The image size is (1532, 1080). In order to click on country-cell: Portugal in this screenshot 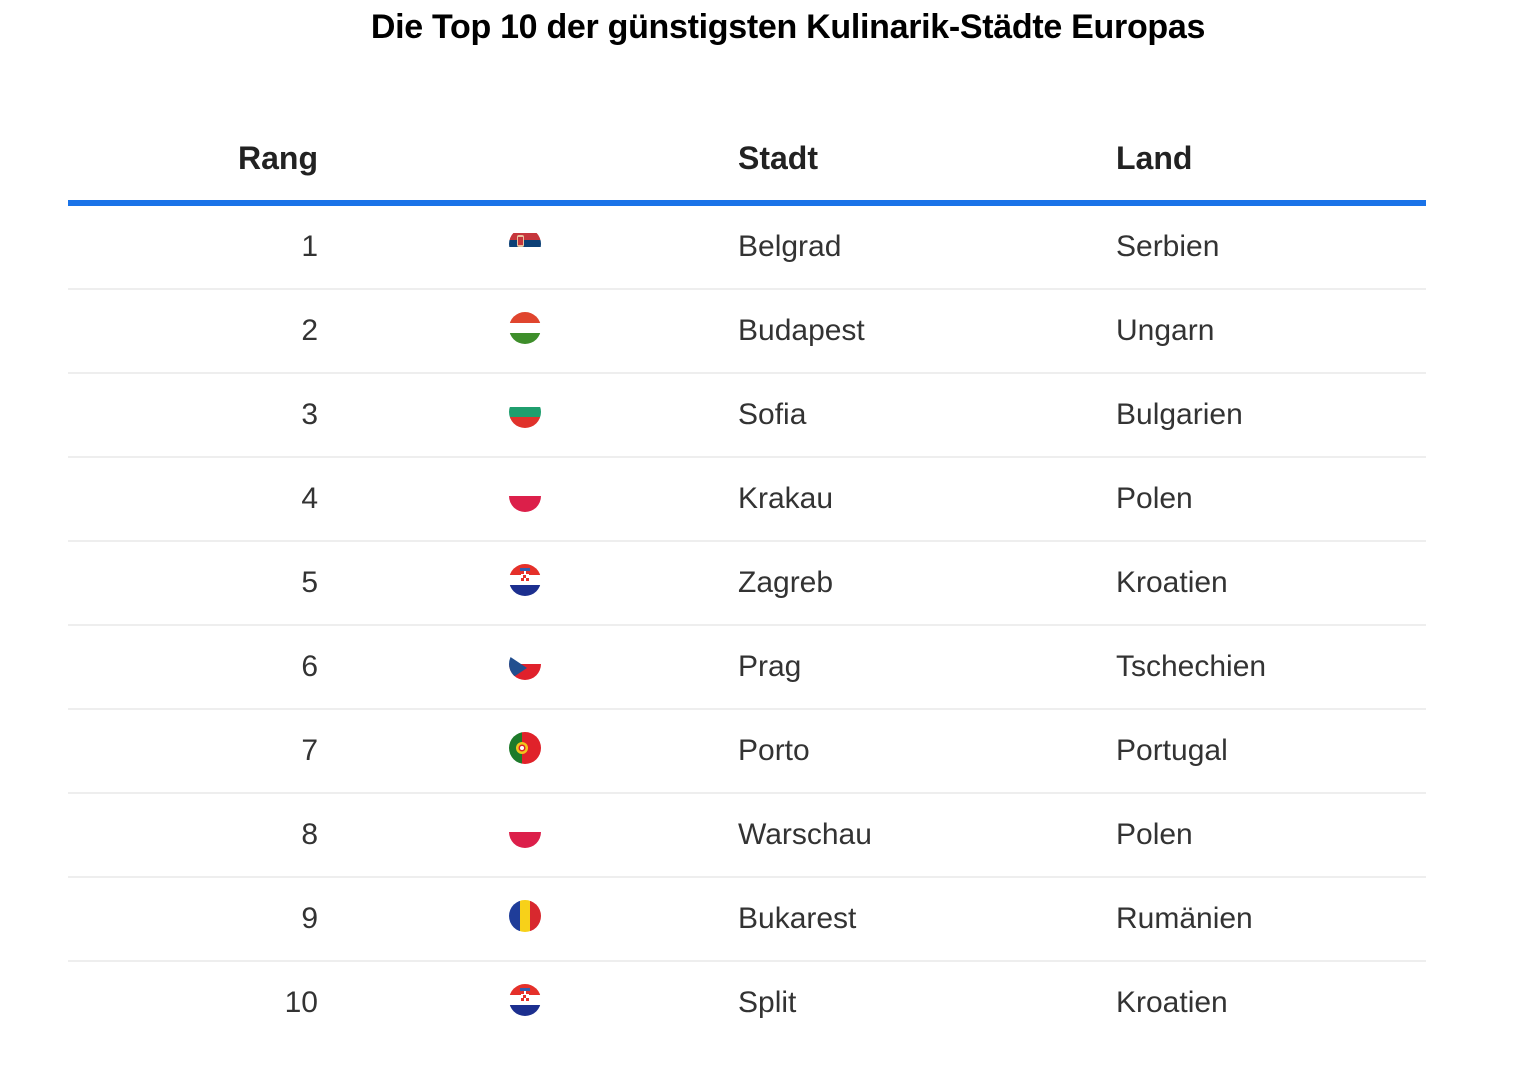, I will do `click(1172, 750)`.